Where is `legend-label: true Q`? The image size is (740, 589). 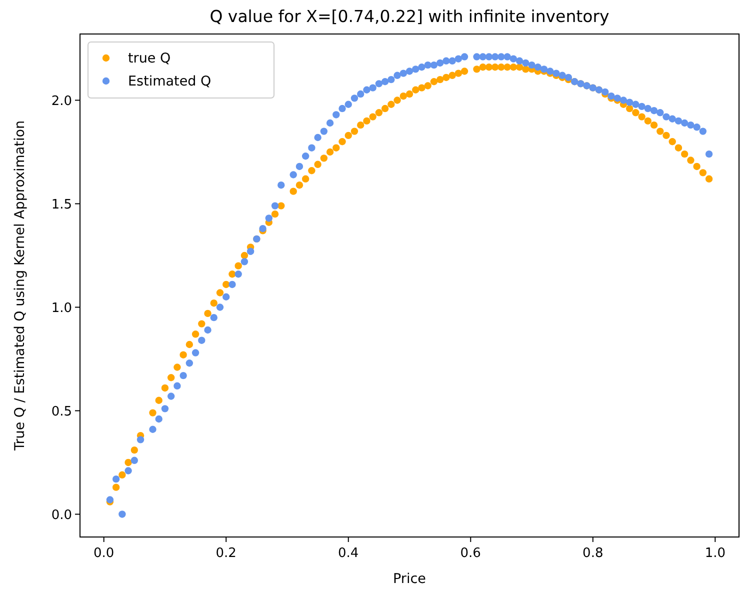
legend-label: true Q is located at coordinates (149, 58).